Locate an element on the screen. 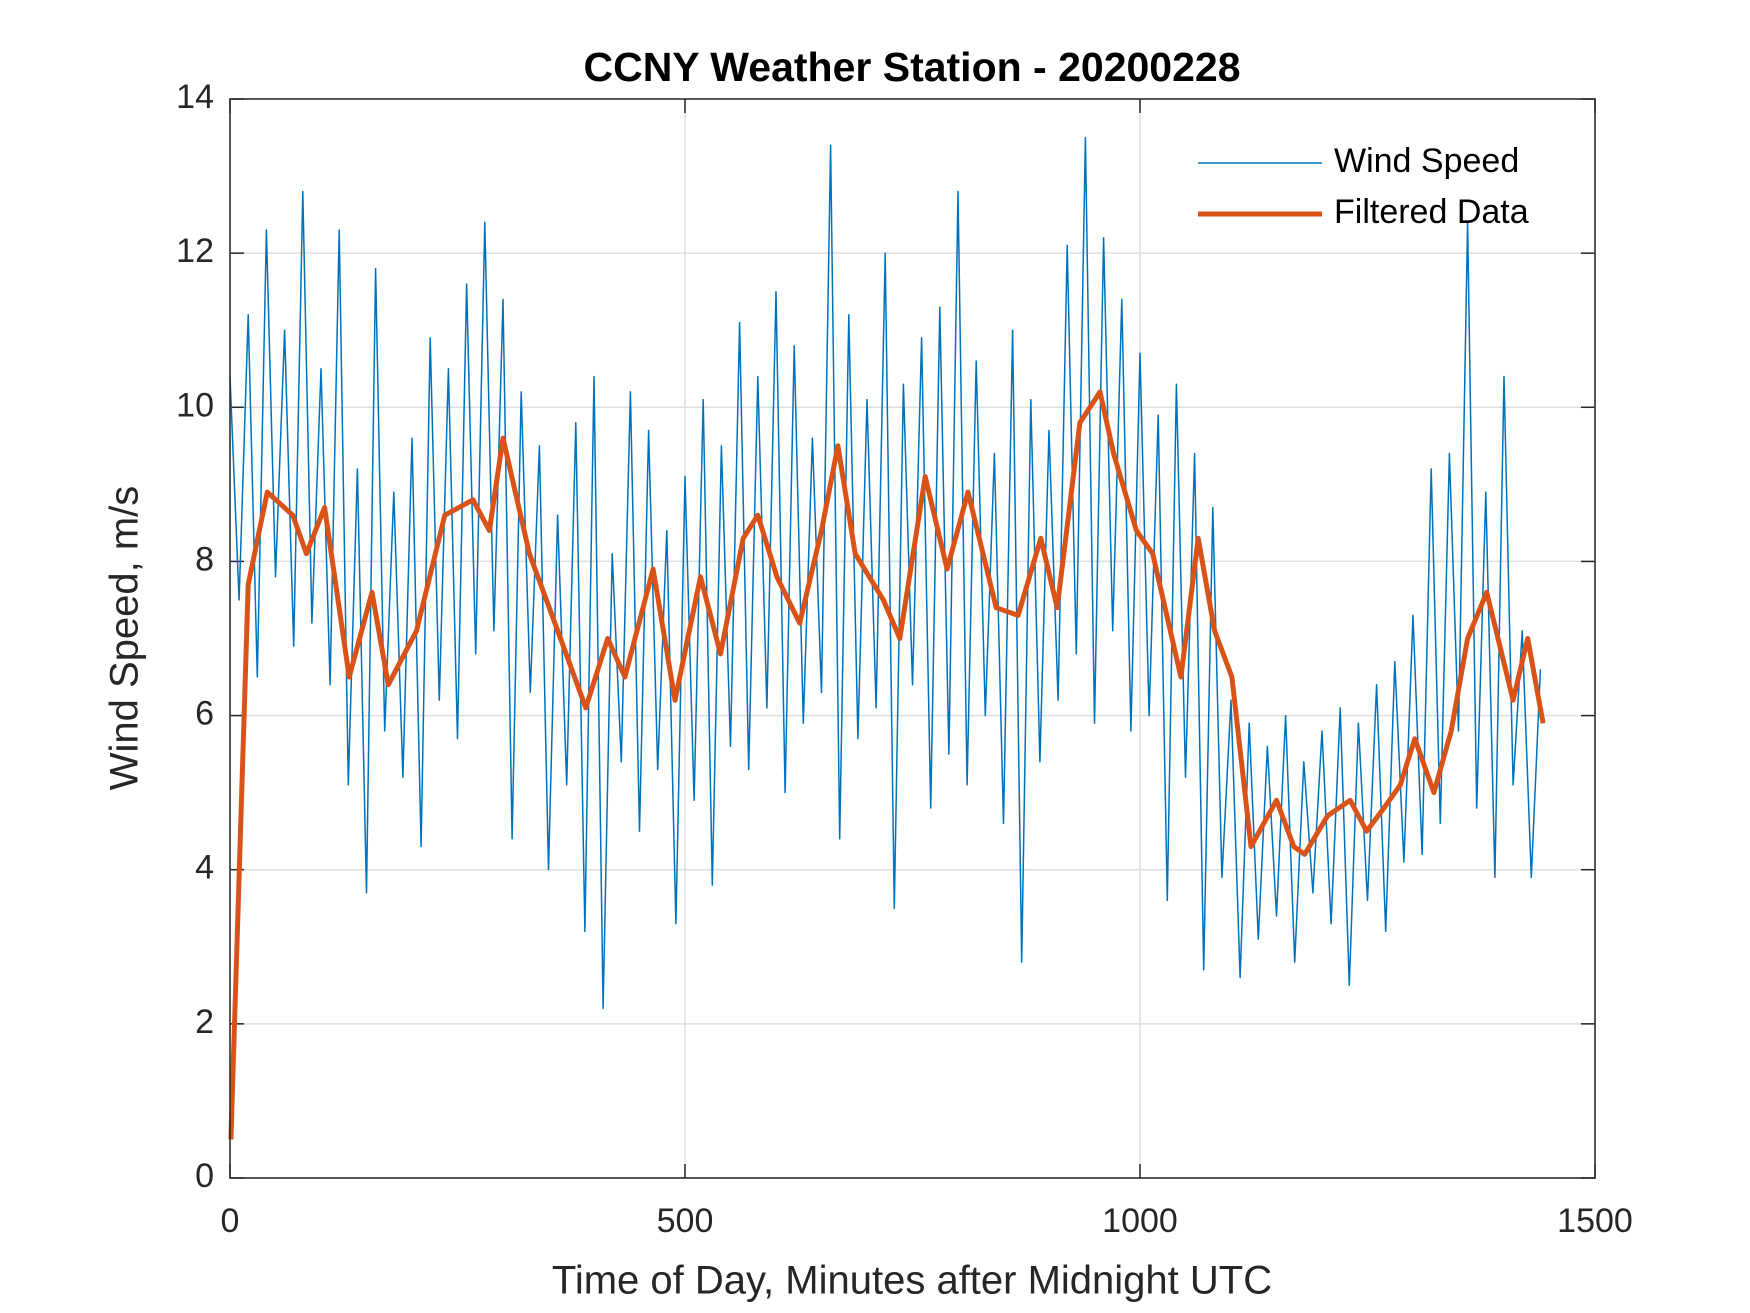 The image size is (1750, 1313). y-tick-label: 14 is located at coordinates (195, 97).